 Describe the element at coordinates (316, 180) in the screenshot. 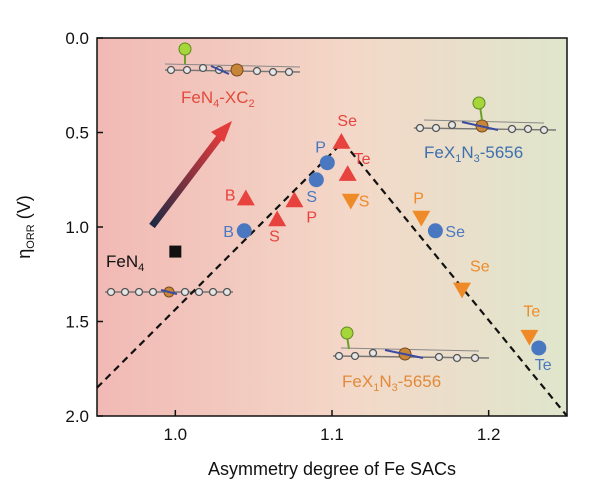

I see `circle-marker-s` at that location.